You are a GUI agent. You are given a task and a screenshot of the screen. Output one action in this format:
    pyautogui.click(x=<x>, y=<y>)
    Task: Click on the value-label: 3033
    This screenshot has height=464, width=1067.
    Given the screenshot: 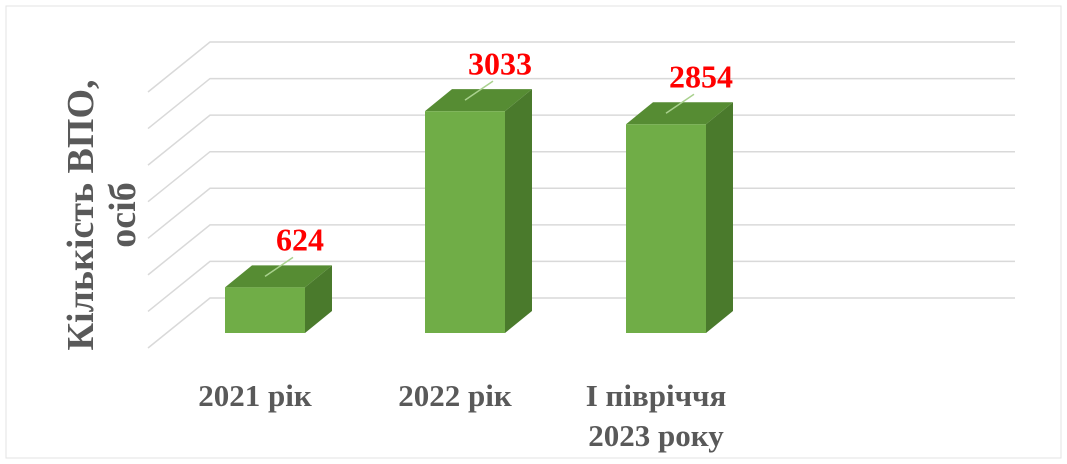 What is the action you would take?
    pyautogui.click(x=500, y=64)
    